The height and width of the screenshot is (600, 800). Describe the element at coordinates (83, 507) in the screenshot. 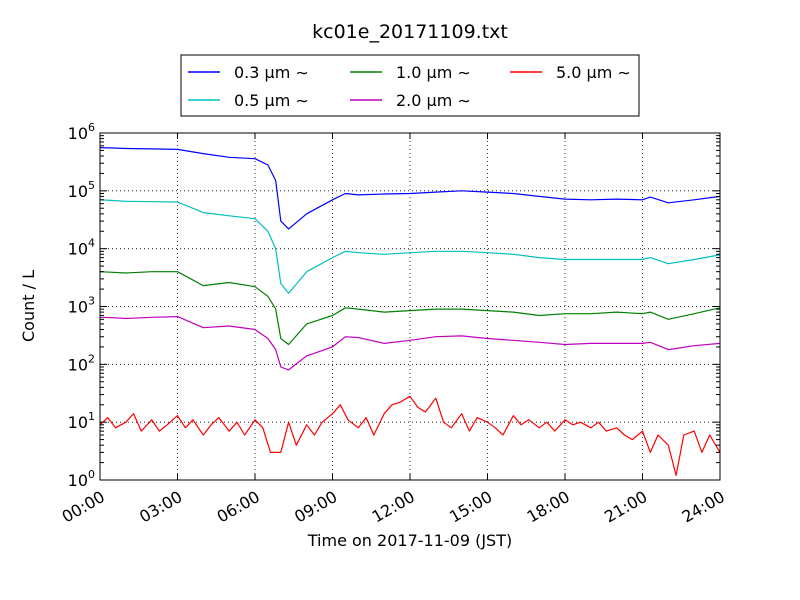

I see `x-tick-label: 00:00` at that location.